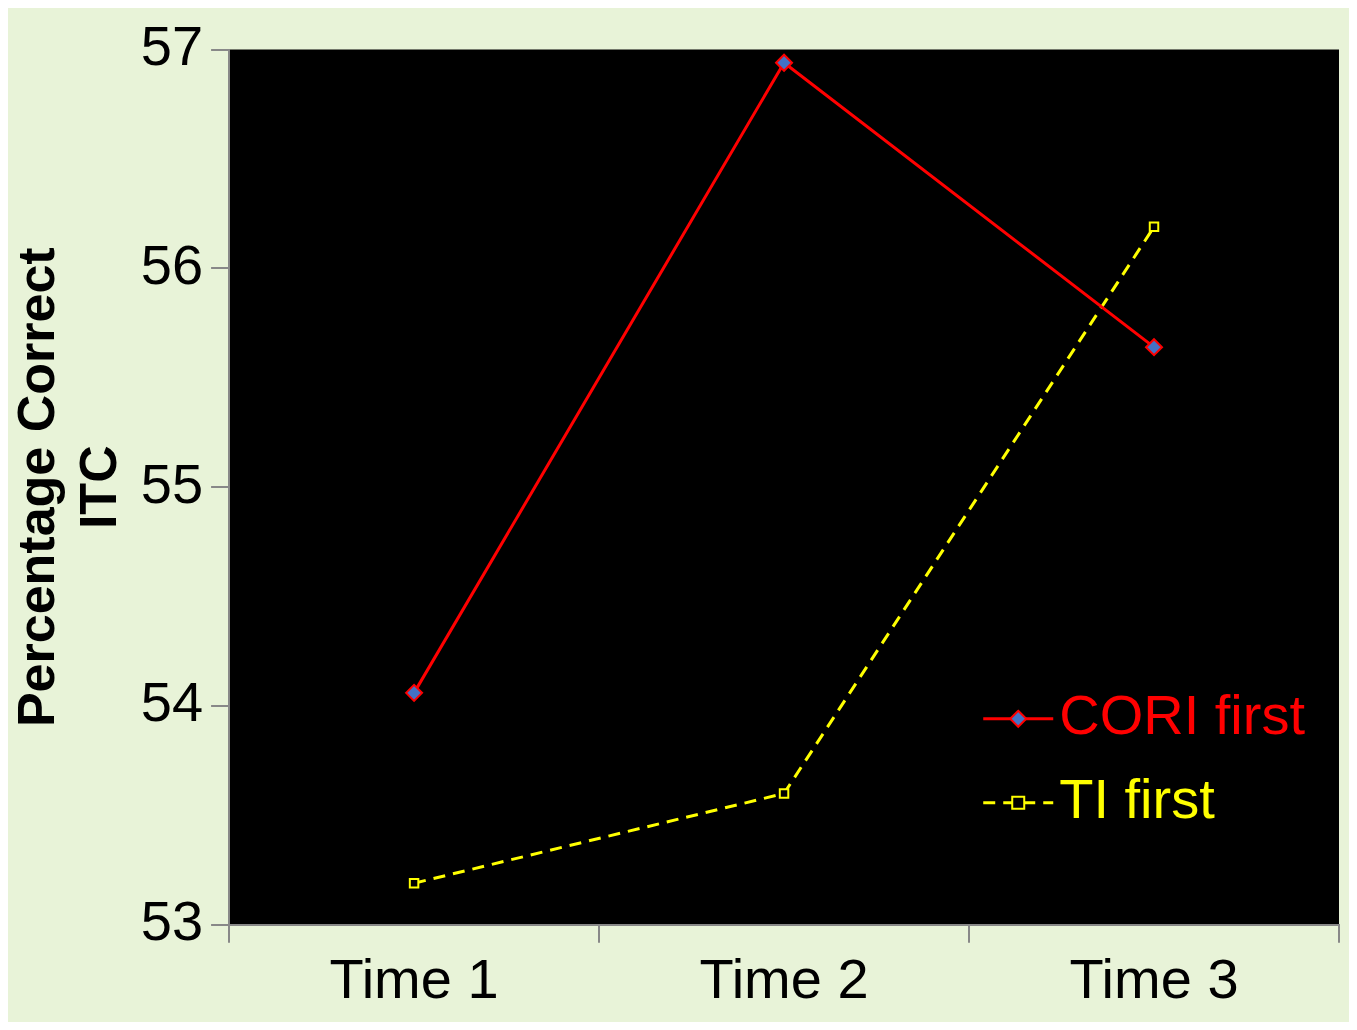 Image resolution: width=1357 pixels, height=1030 pixels. What do you see at coordinates (172, 921) in the screenshot?
I see `y-tick-label: 53` at bounding box center [172, 921].